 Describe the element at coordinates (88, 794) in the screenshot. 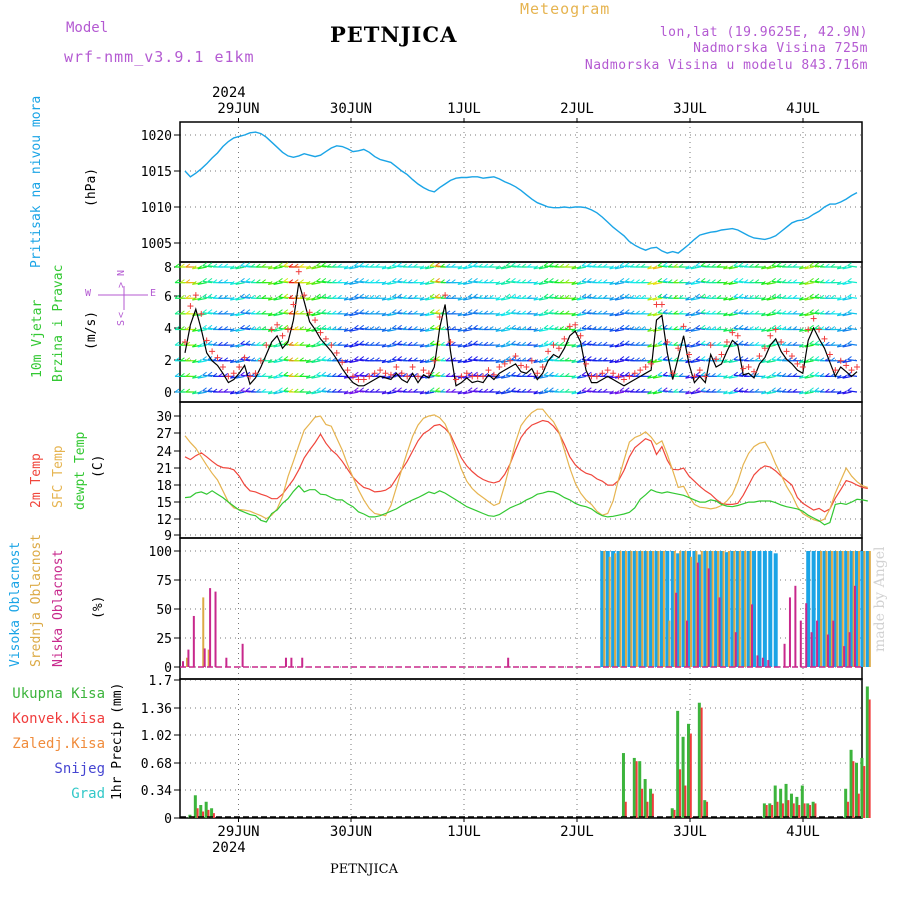

I see `hail-label: Grad` at that location.